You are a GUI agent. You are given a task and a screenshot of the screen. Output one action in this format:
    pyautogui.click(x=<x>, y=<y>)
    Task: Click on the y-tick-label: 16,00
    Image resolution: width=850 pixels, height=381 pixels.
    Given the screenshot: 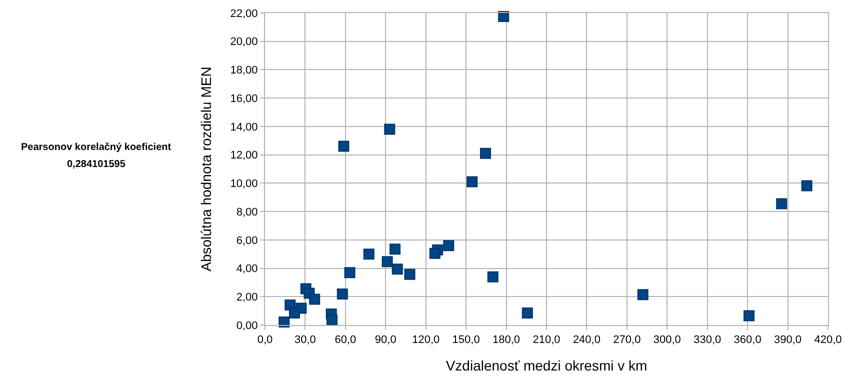 What is the action you would take?
    pyautogui.click(x=244, y=98)
    